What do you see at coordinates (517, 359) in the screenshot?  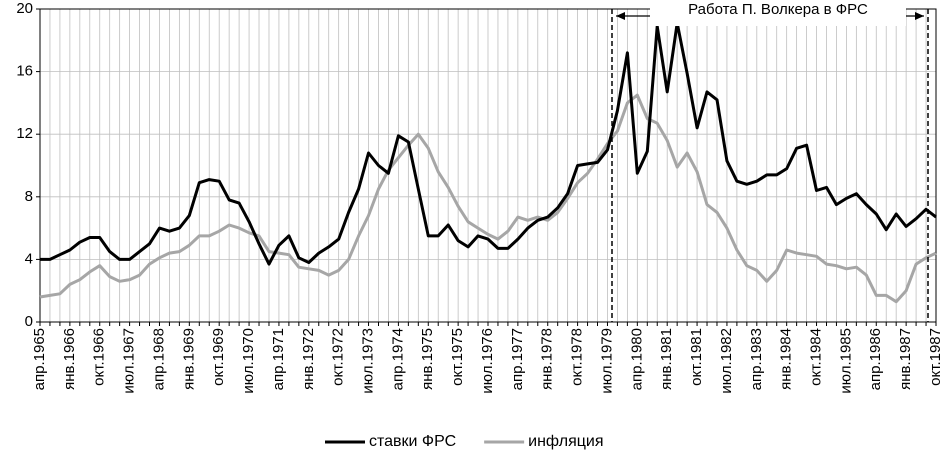 I see `x-tick-label: апр.1977` at bounding box center [517, 359].